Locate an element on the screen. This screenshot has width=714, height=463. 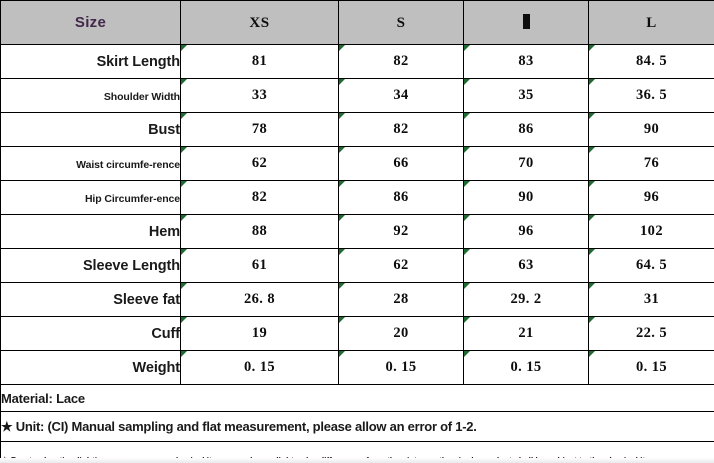
cell-weight-m: 0. 15 is located at coordinates (526, 367).